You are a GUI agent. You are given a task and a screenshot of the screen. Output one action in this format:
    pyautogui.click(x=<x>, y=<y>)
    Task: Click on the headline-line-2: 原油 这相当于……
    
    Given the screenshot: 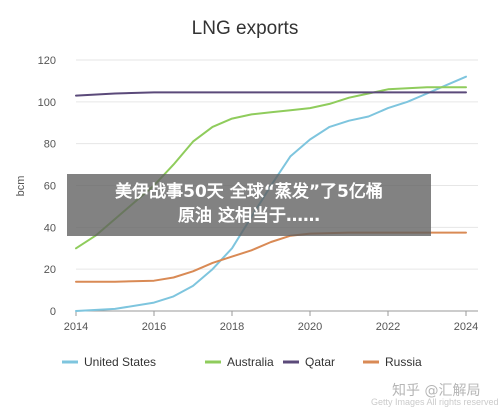 What is the action you would take?
    pyautogui.click(x=249, y=216)
    